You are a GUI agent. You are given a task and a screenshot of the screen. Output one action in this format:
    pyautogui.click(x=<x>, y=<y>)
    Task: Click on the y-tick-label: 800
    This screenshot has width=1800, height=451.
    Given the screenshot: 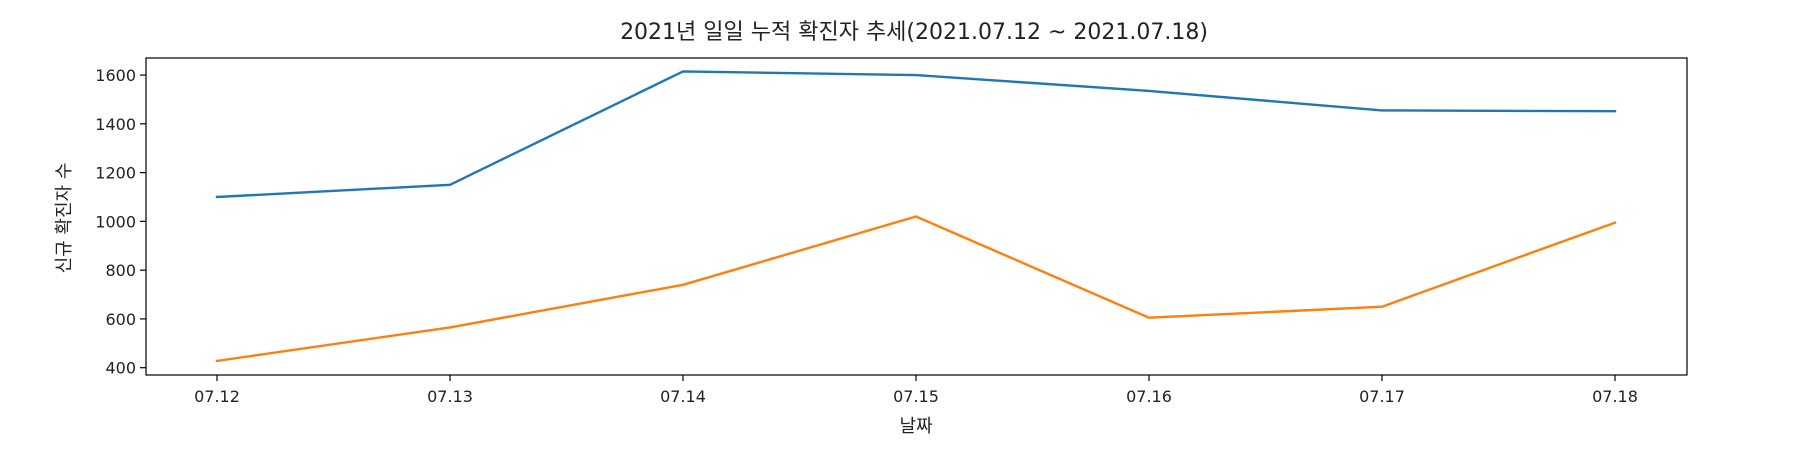 What is the action you would take?
    pyautogui.click(x=120, y=270)
    